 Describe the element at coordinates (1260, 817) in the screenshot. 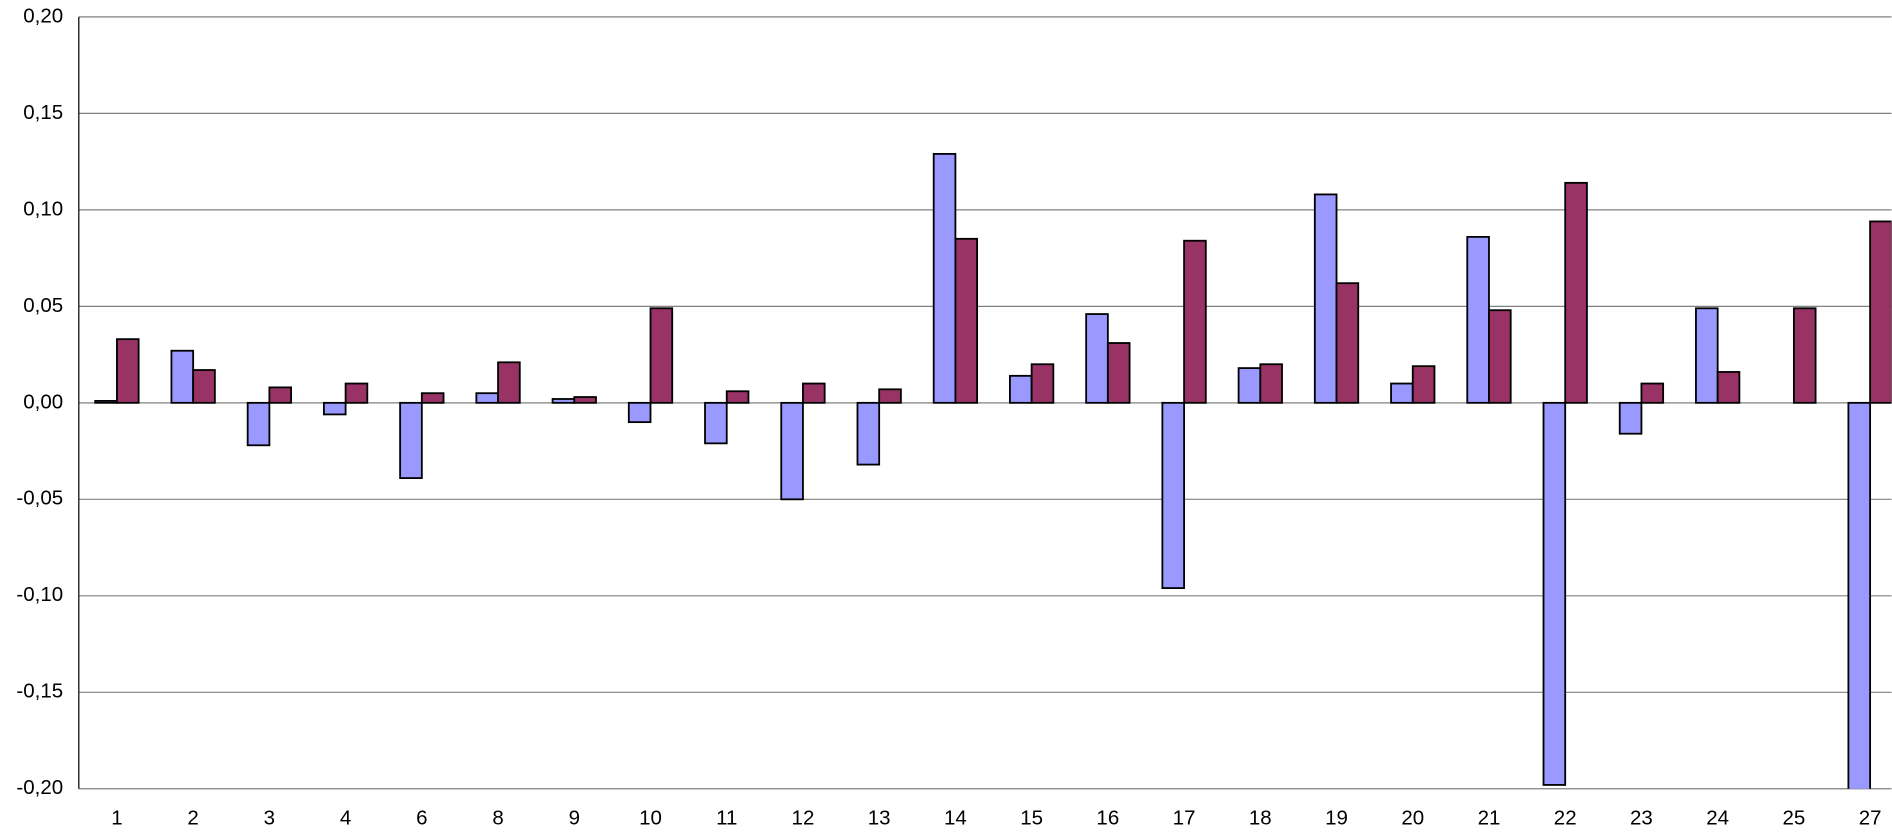

I see `x-tick-label: 18` at that location.